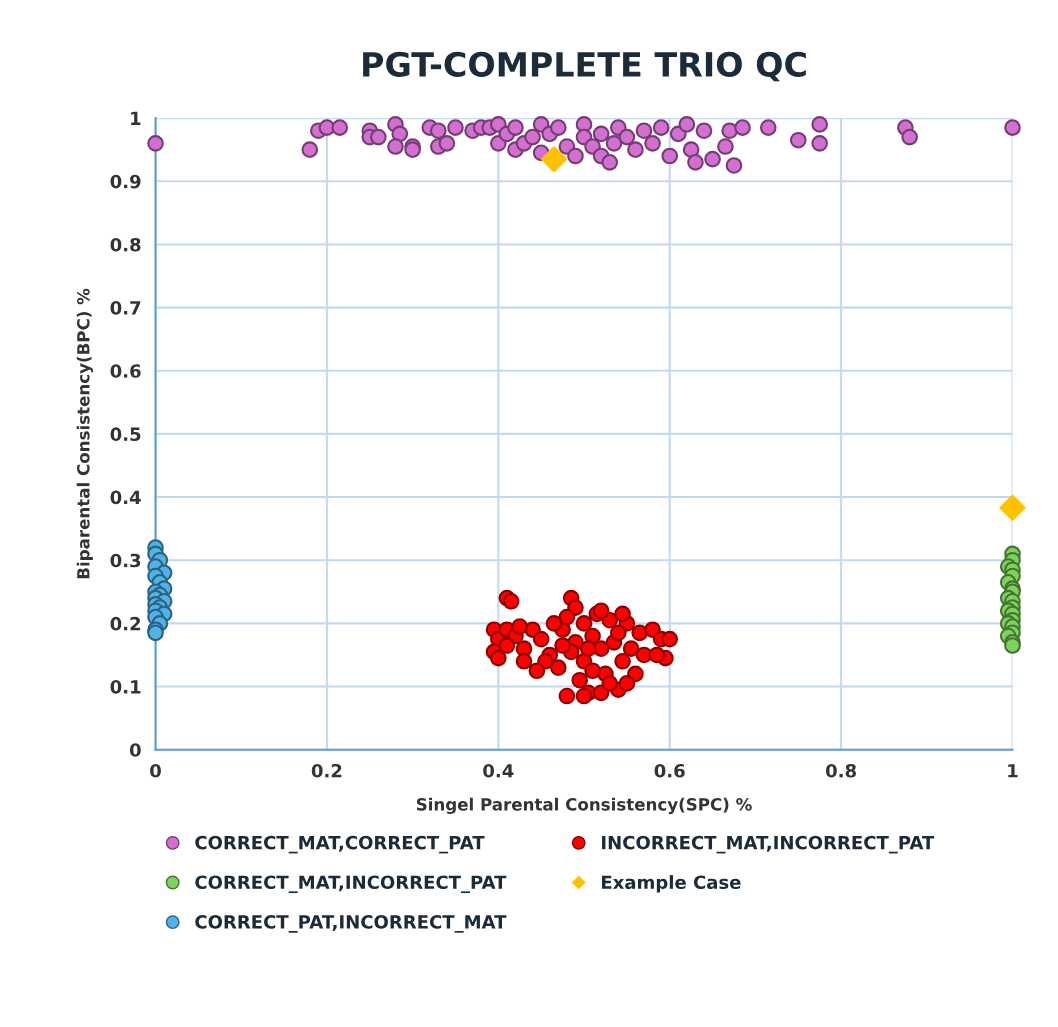 The width and height of the screenshot is (1058, 1027). Describe the element at coordinates (125, 623) in the screenshot. I see `y-tick-label: 0.2` at that location.